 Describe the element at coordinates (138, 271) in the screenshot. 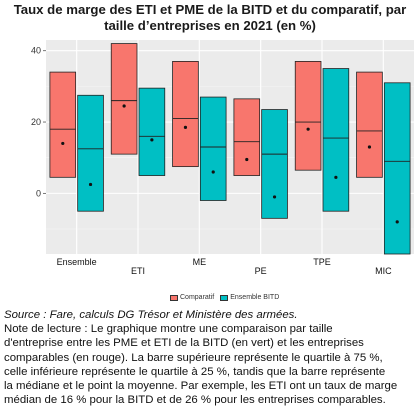

I see `x-category-label: ETI` at that location.